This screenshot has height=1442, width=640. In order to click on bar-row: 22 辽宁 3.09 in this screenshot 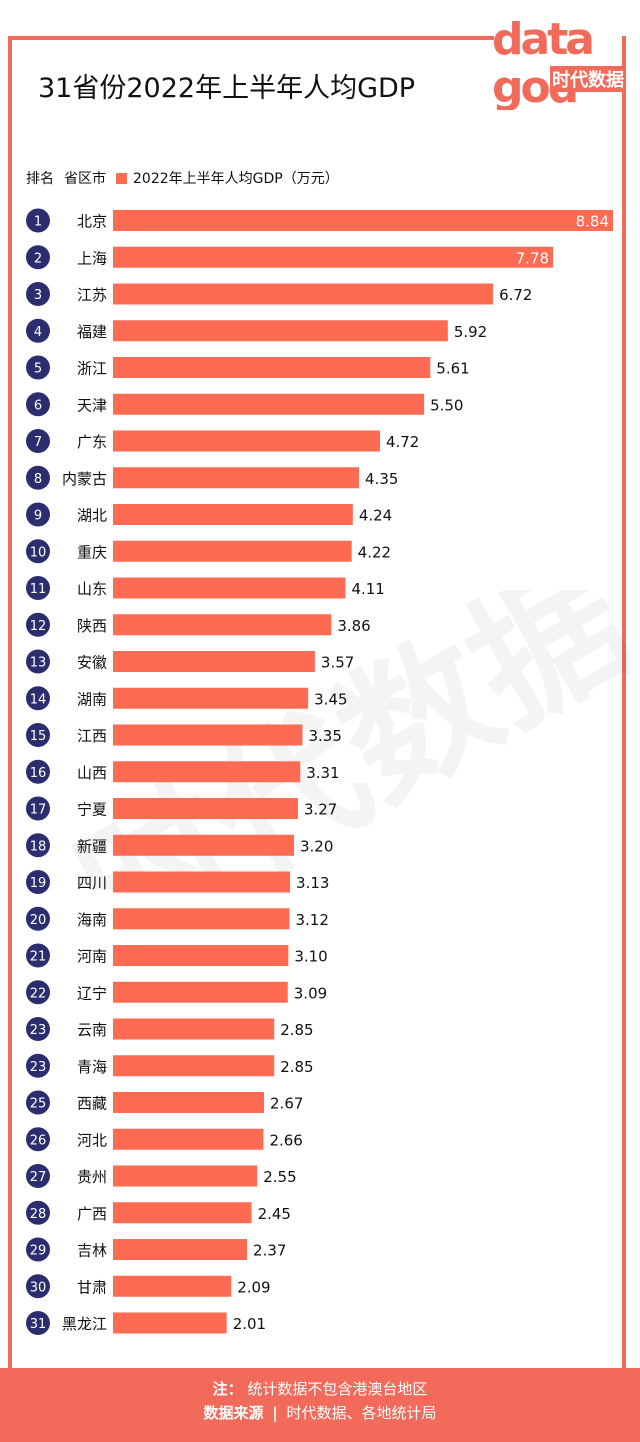, I will do `click(176, 992)`.